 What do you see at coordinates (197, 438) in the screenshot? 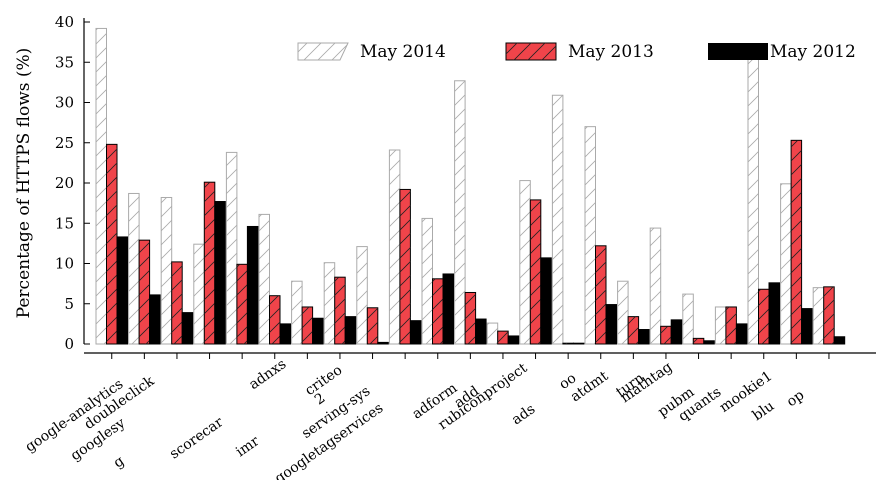
I see `category-label-scorecar: scorecar` at bounding box center [197, 438].